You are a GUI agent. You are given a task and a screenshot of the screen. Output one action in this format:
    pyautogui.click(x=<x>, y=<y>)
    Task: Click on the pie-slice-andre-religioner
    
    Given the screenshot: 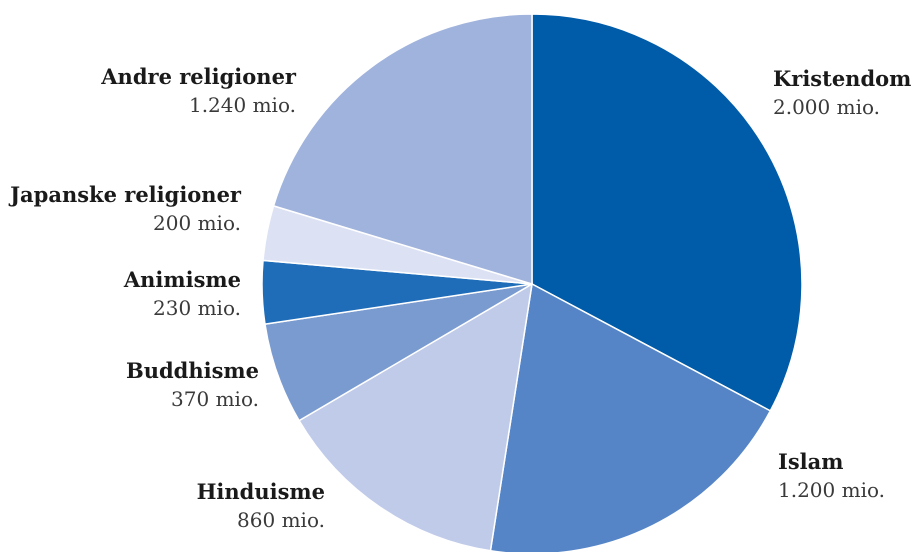 What is the action you would take?
    pyautogui.click(x=402, y=149)
    